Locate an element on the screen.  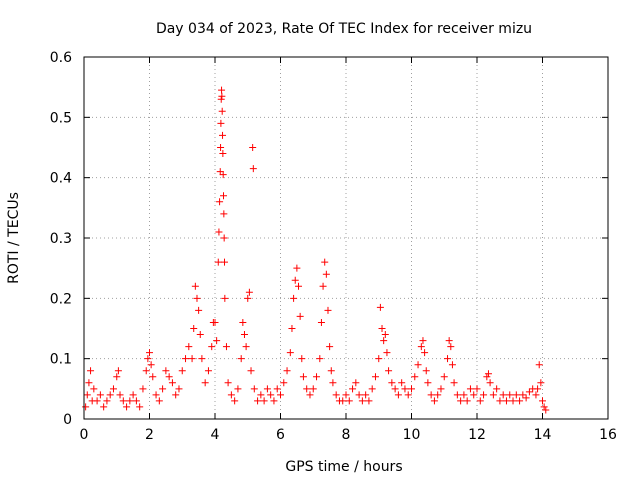
x-tick-label: 6 is located at coordinates (280, 435).